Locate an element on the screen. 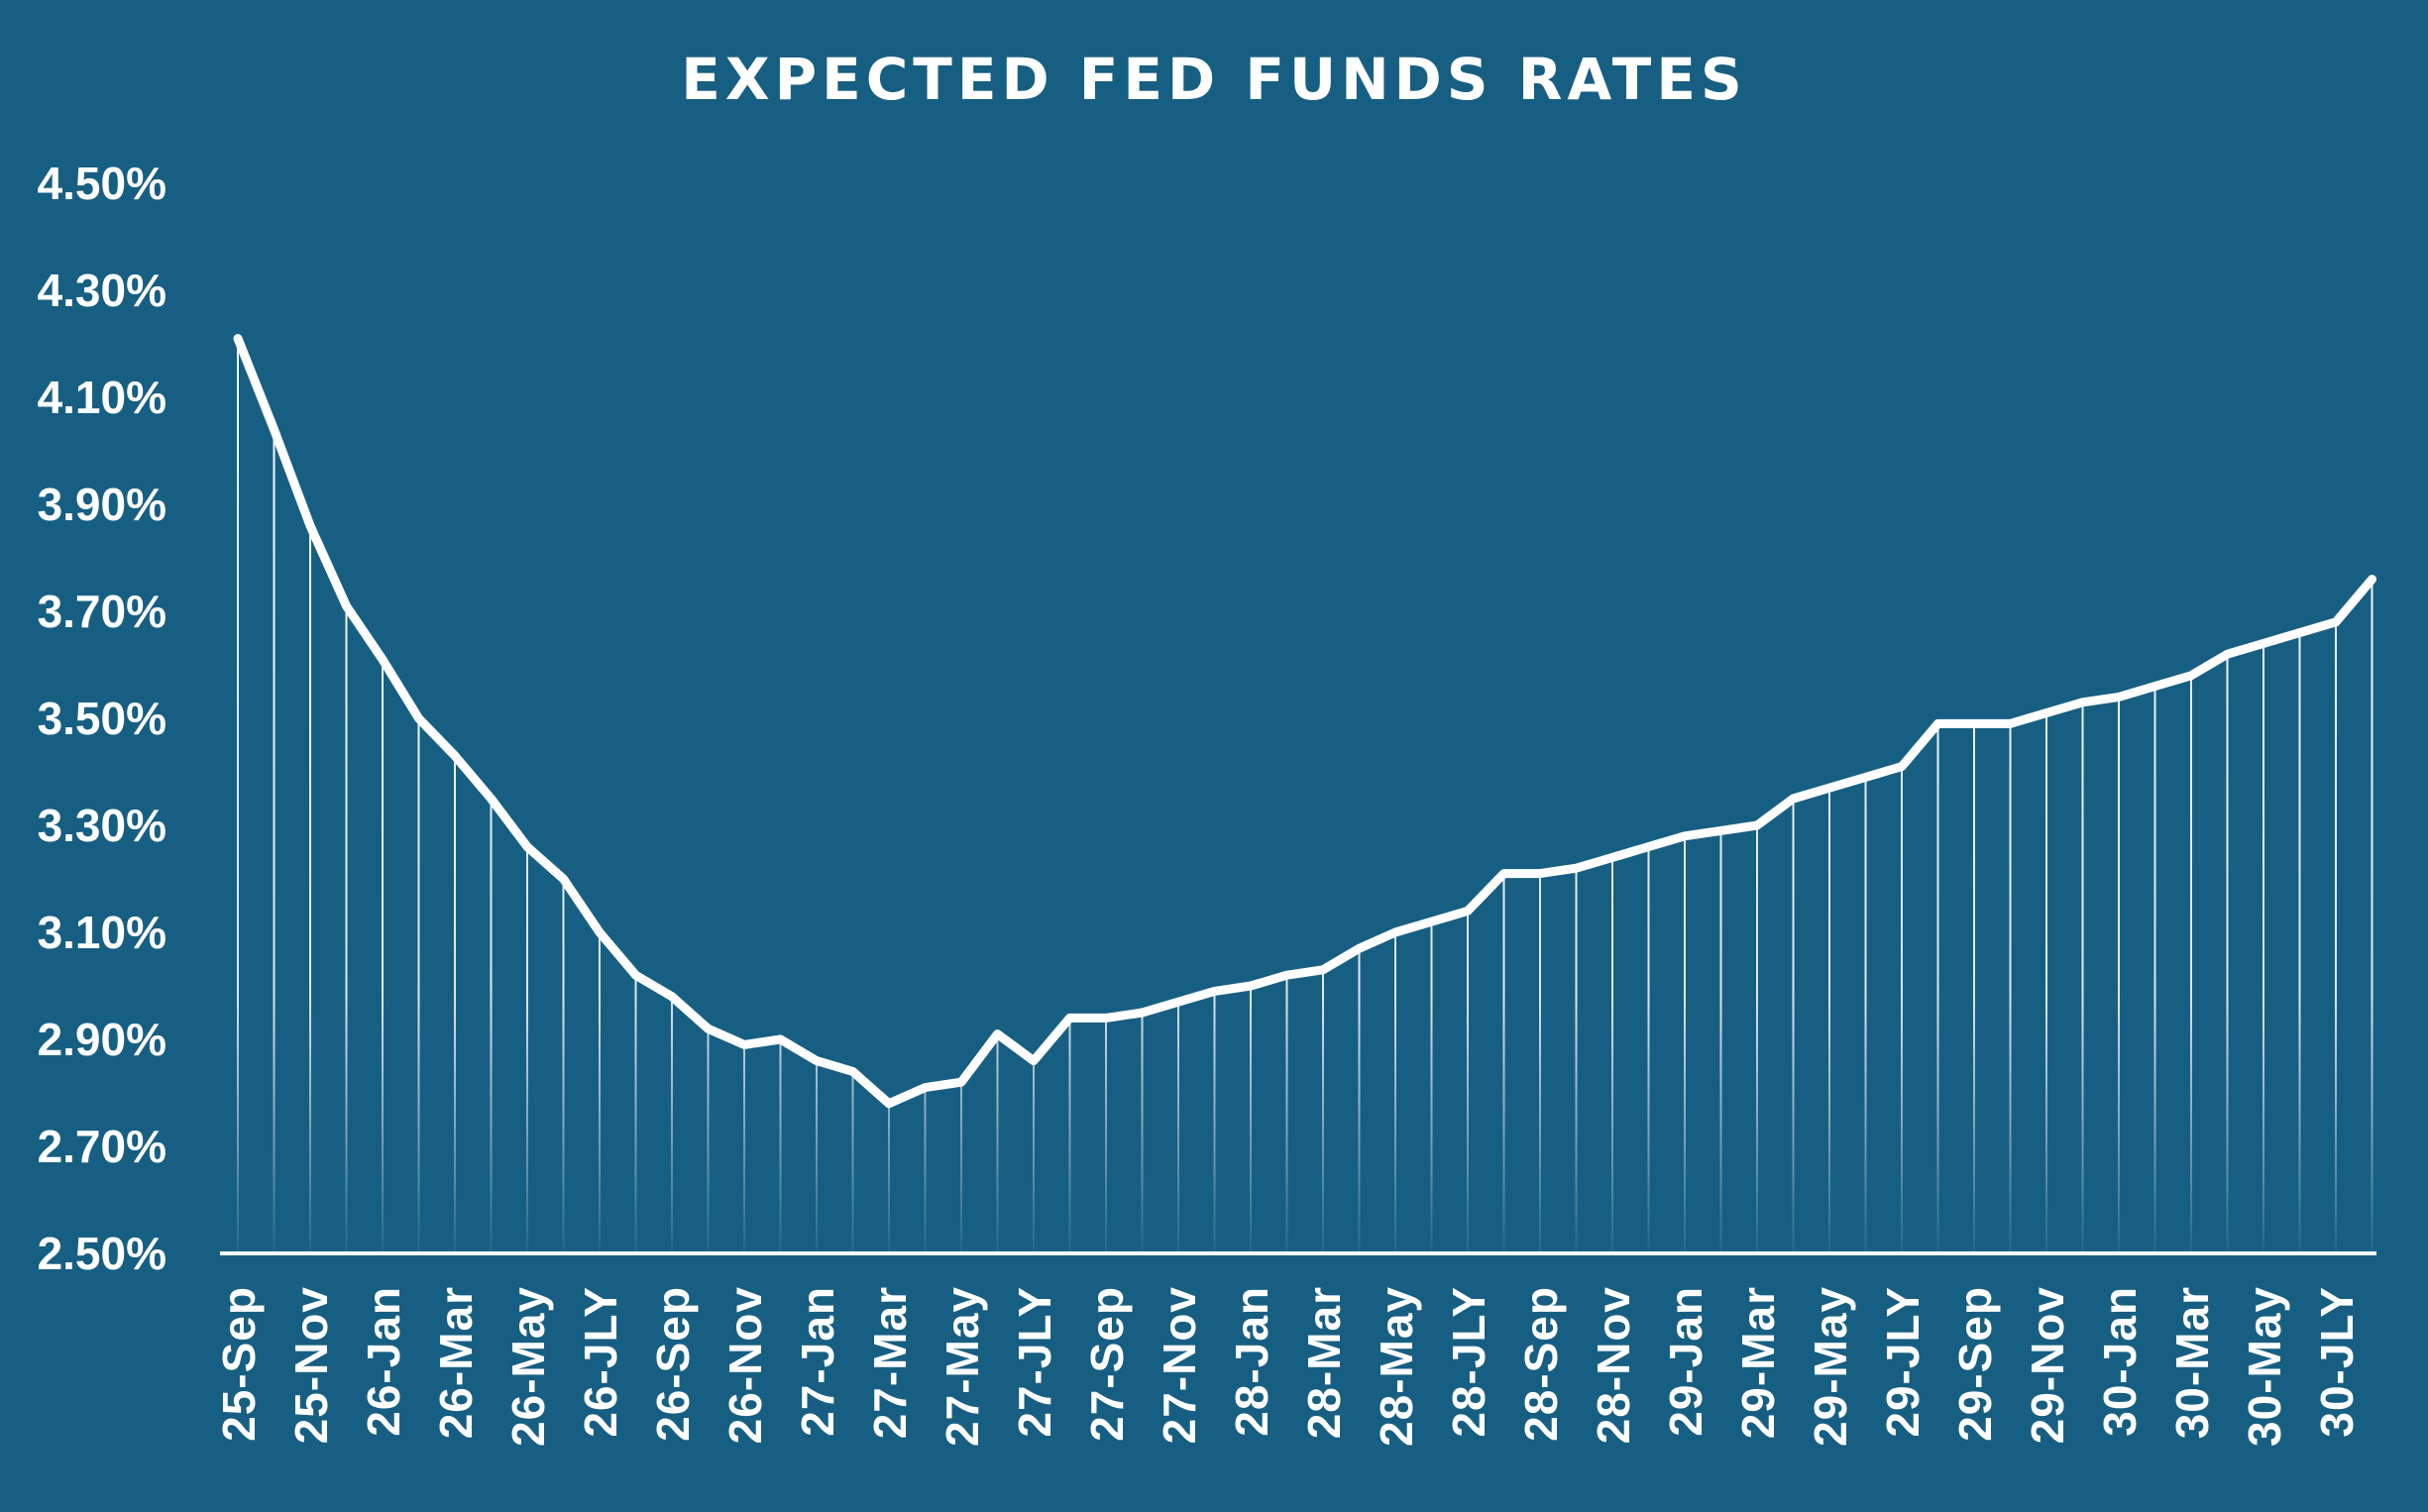 The height and width of the screenshot is (1512, 2428). x-tick-label: 27-Nov is located at coordinates (1179, 1365).